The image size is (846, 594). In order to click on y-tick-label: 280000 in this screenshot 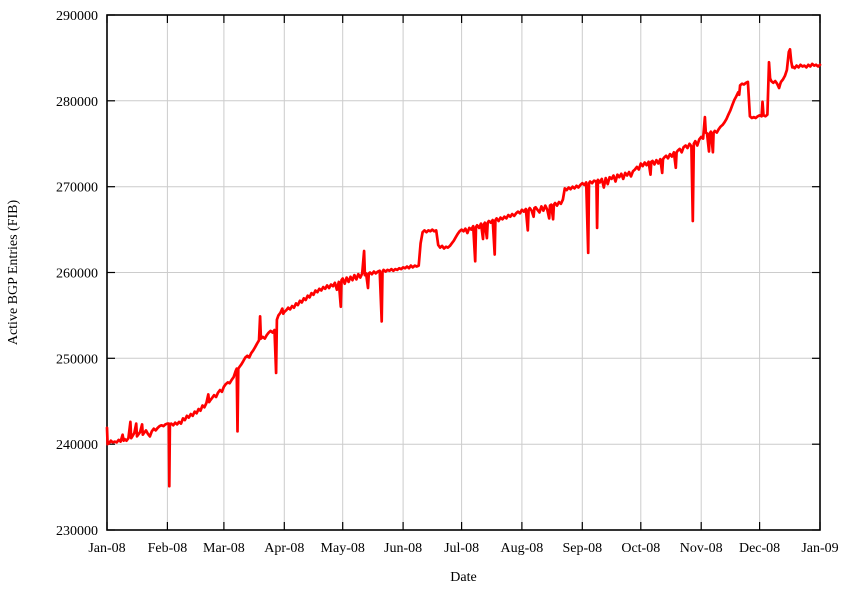, I will do `click(77, 102)`.